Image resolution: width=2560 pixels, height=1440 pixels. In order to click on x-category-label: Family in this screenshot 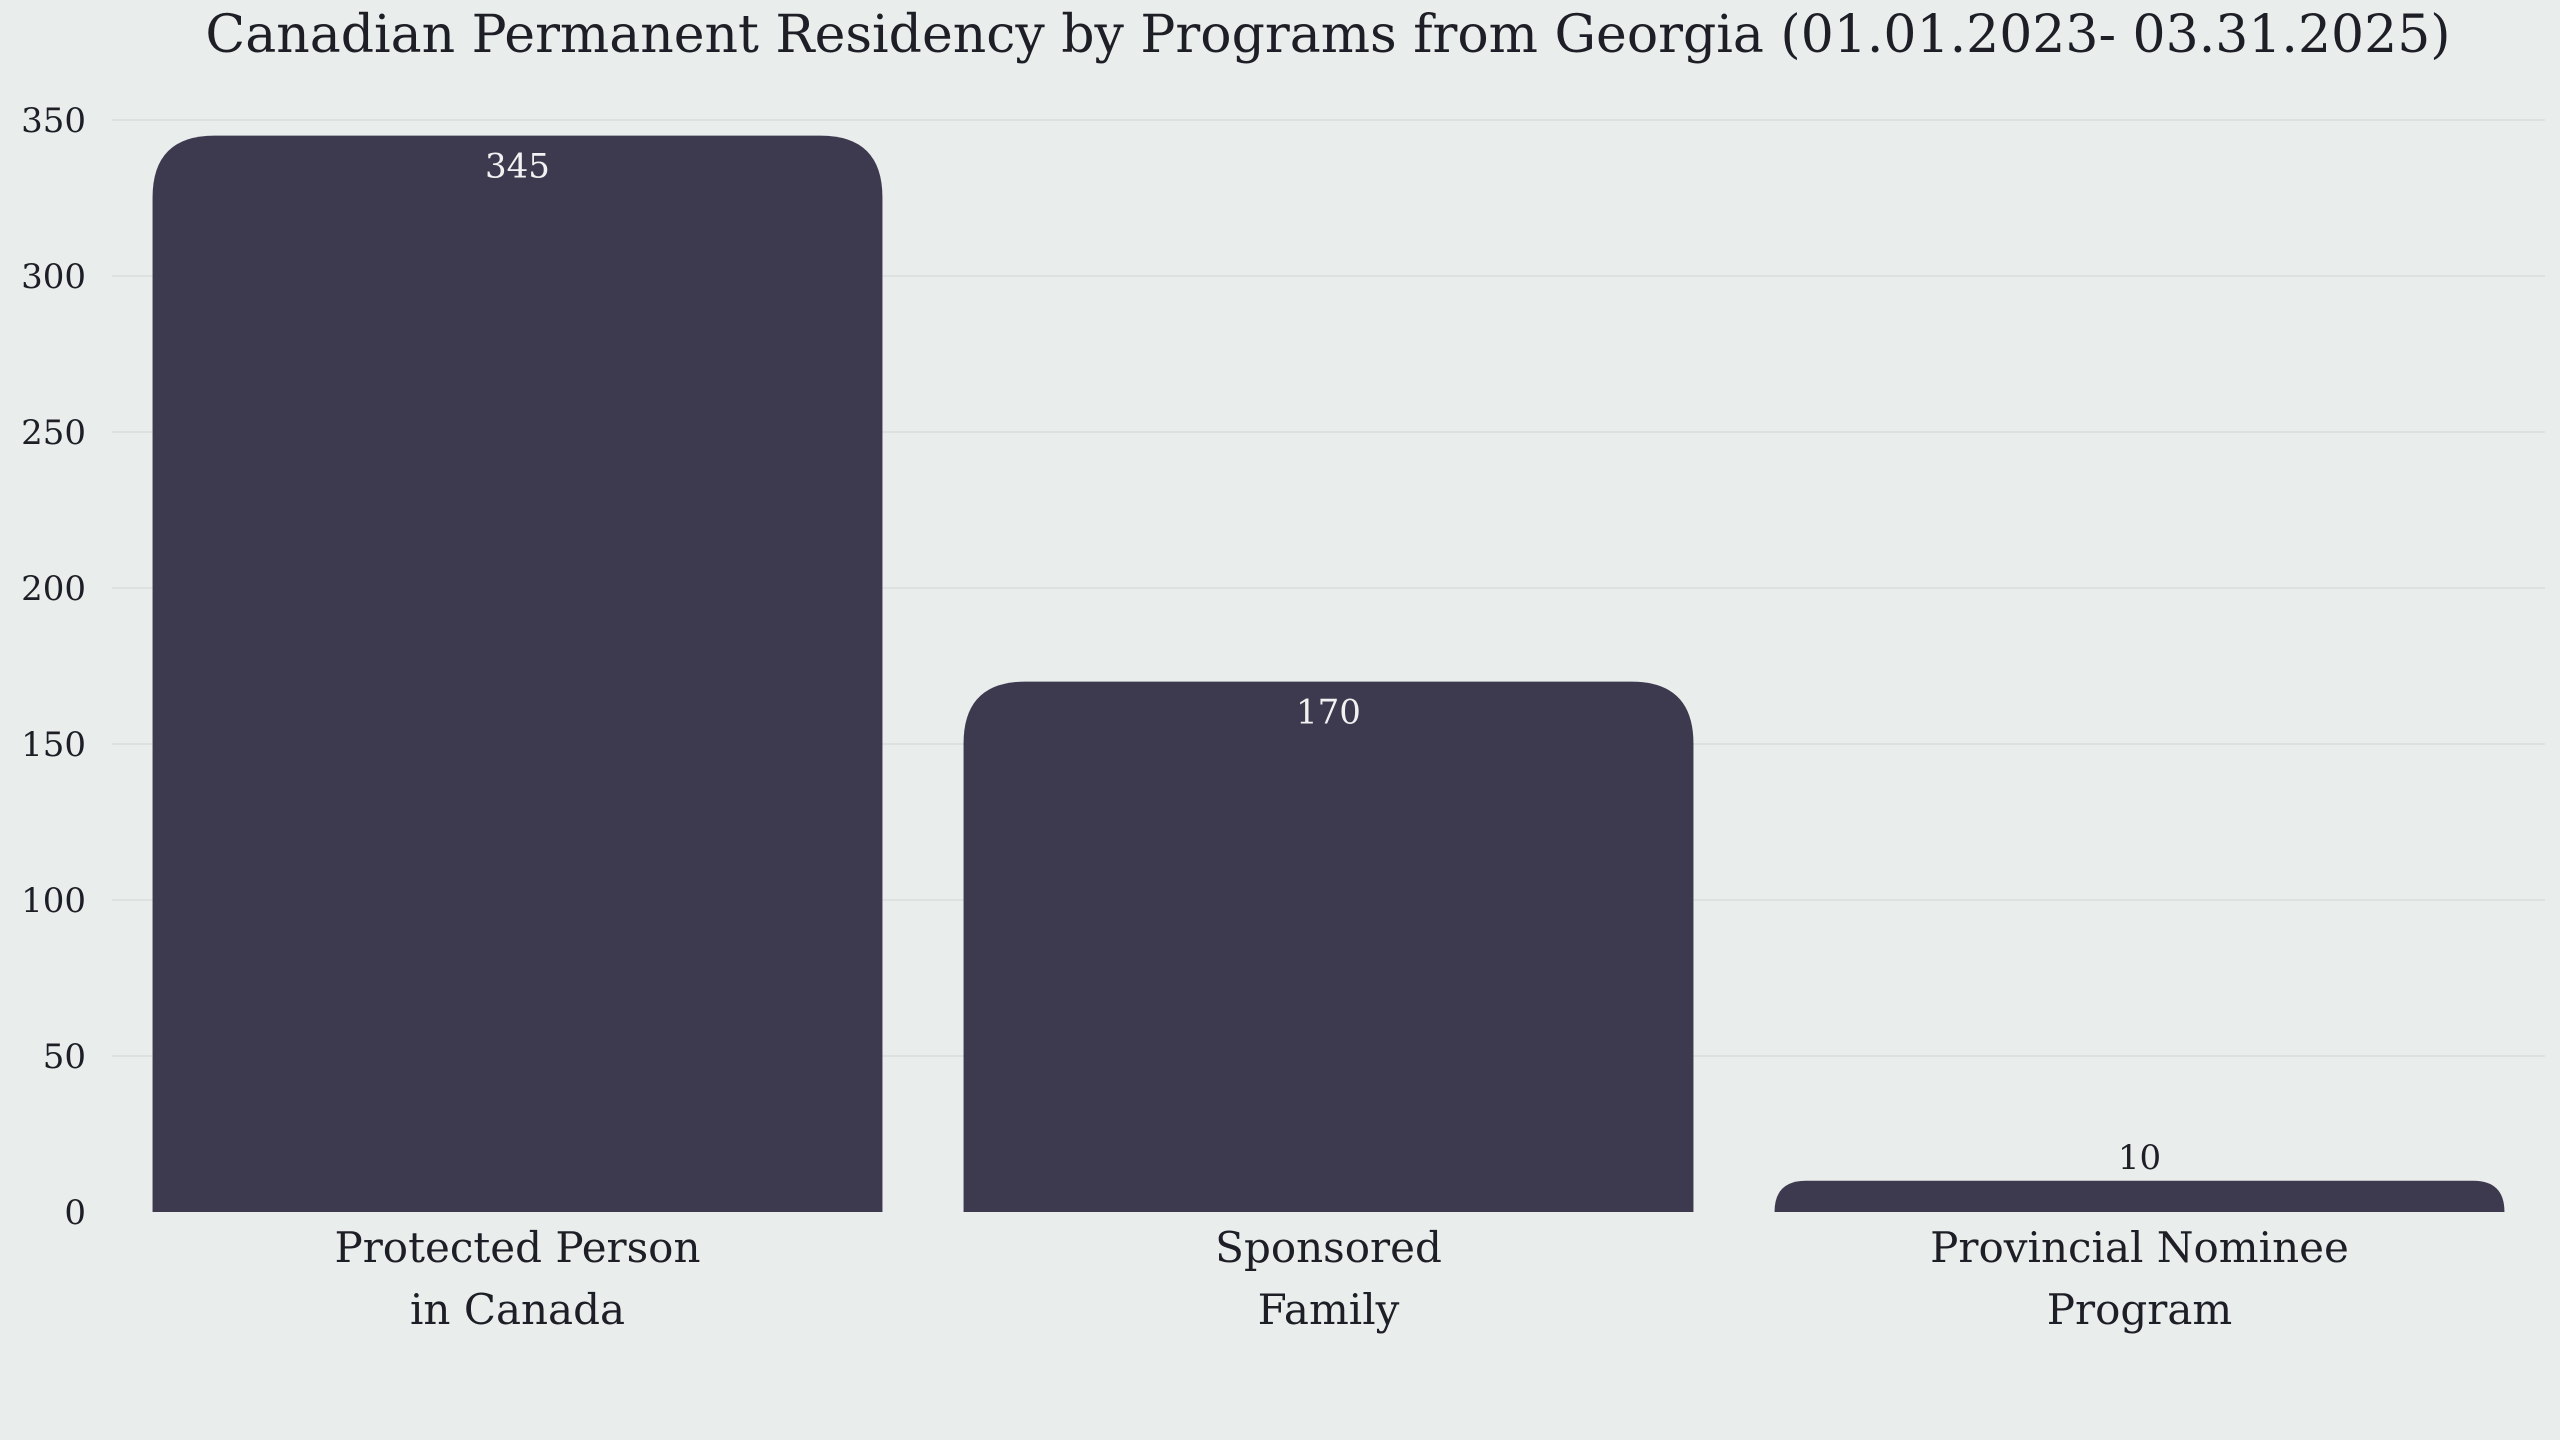, I will do `click(1329, 1309)`.